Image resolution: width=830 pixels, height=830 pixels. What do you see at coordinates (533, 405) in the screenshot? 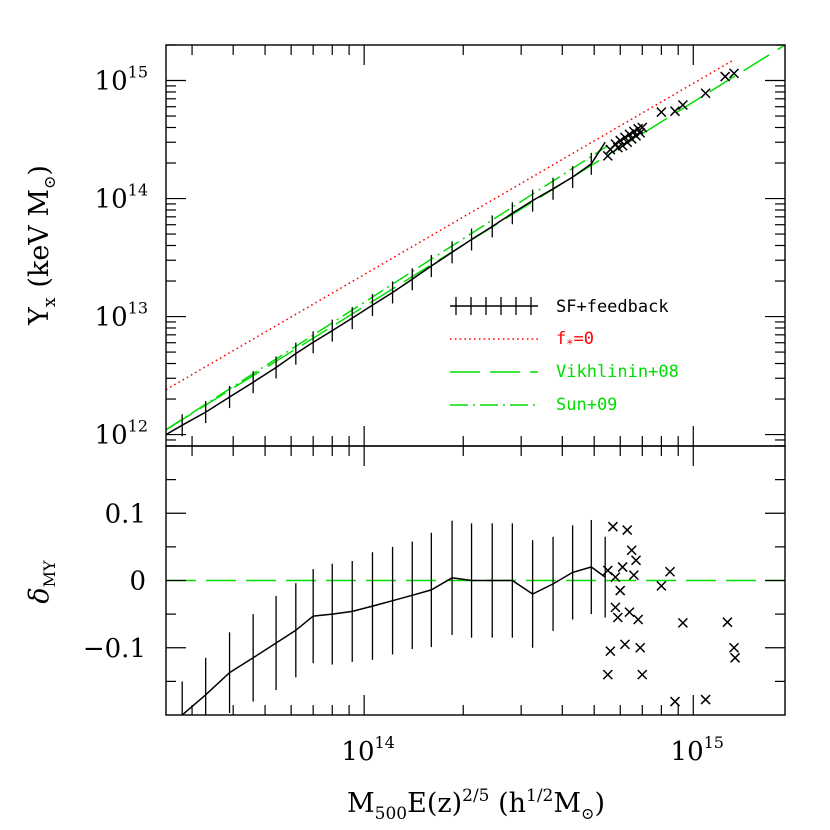
I see `legend-item-sun09: Sun+09` at bounding box center [533, 405].